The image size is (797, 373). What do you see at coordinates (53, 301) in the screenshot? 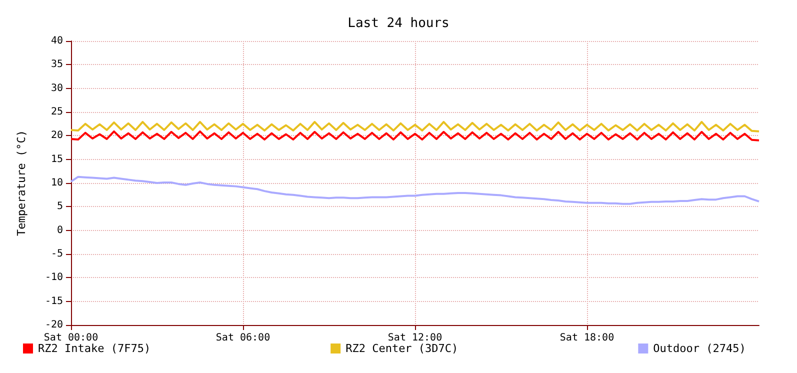
I see `y-tick-label: -15` at bounding box center [53, 301].